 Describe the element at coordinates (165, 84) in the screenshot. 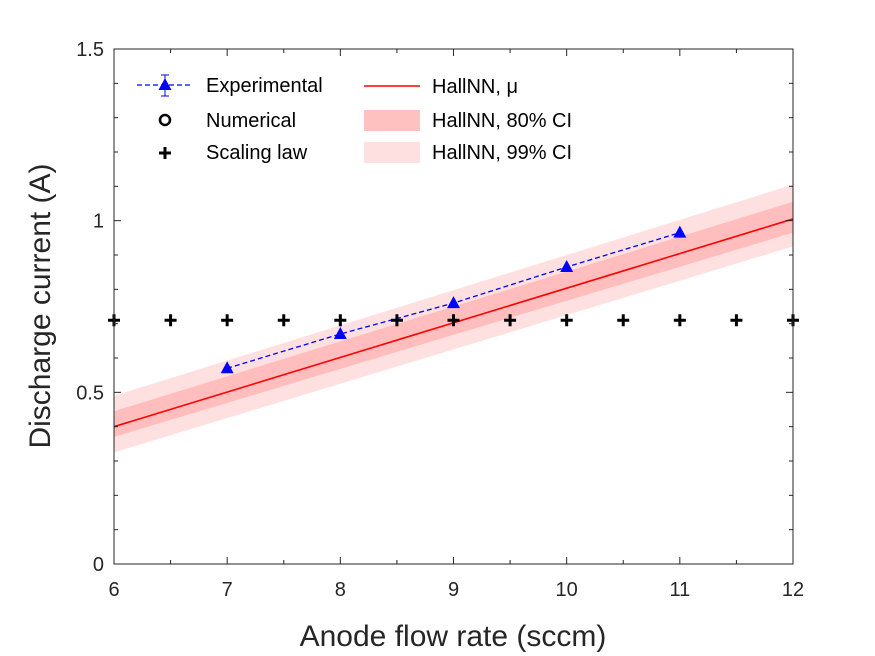

I see `legend-experimental-marker` at that location.